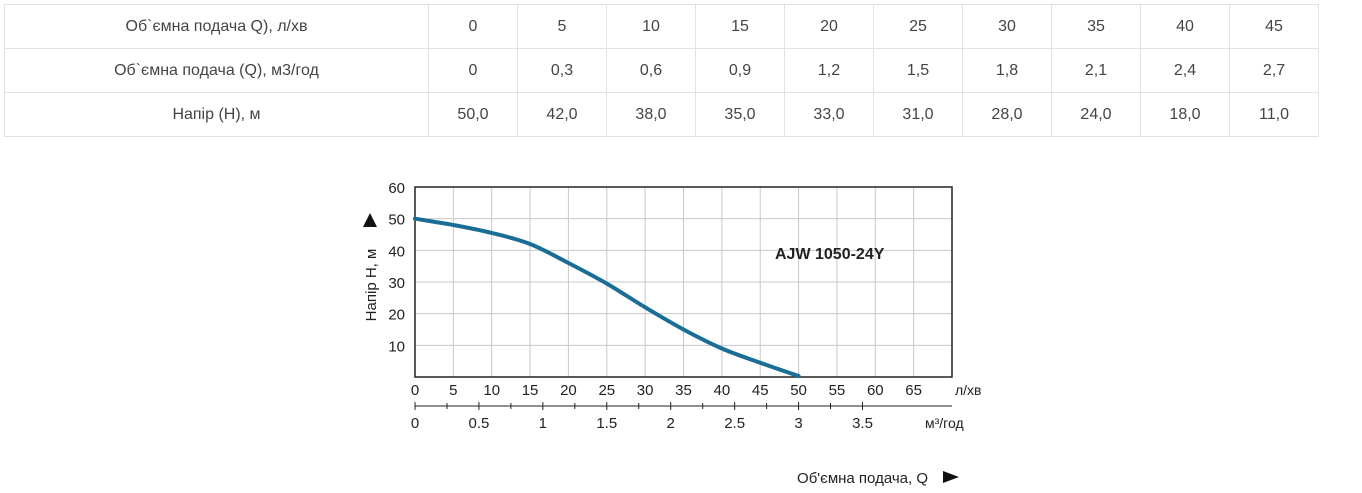 The image size is (1362, 493). What do you see at coordinates (415, 423) in the screenshot?
I see `x2-tick-label: 0` at bounding box center [415, 423].